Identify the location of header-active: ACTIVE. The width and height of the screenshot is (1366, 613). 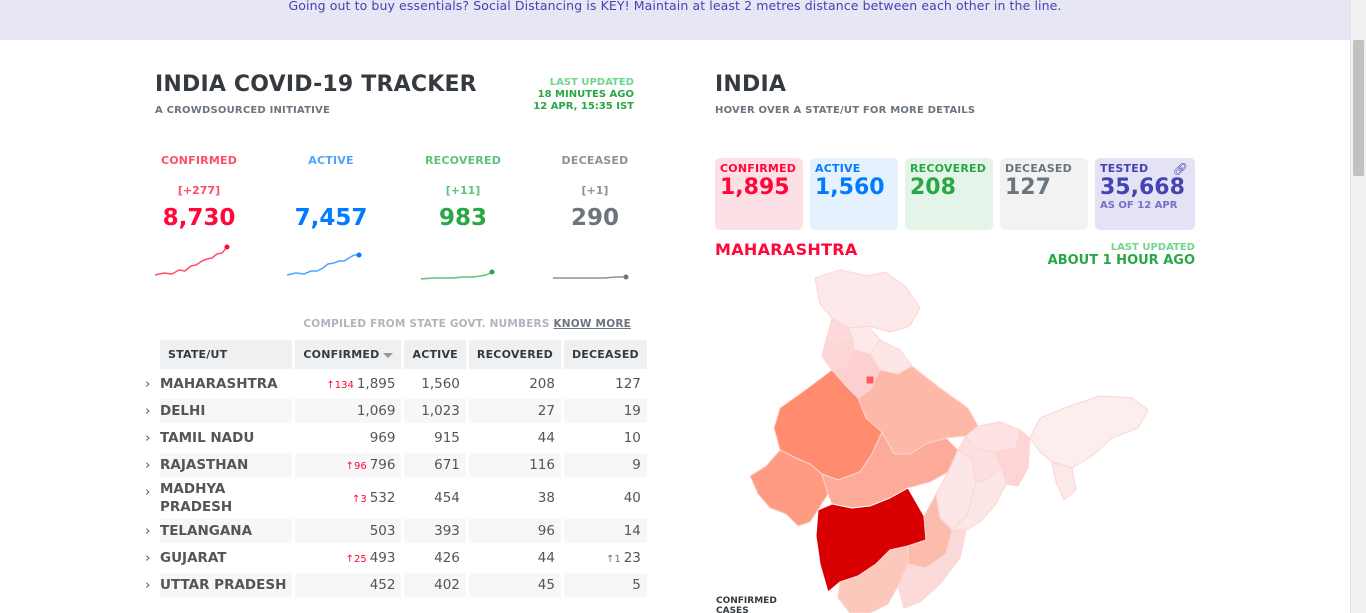
(435, 354).